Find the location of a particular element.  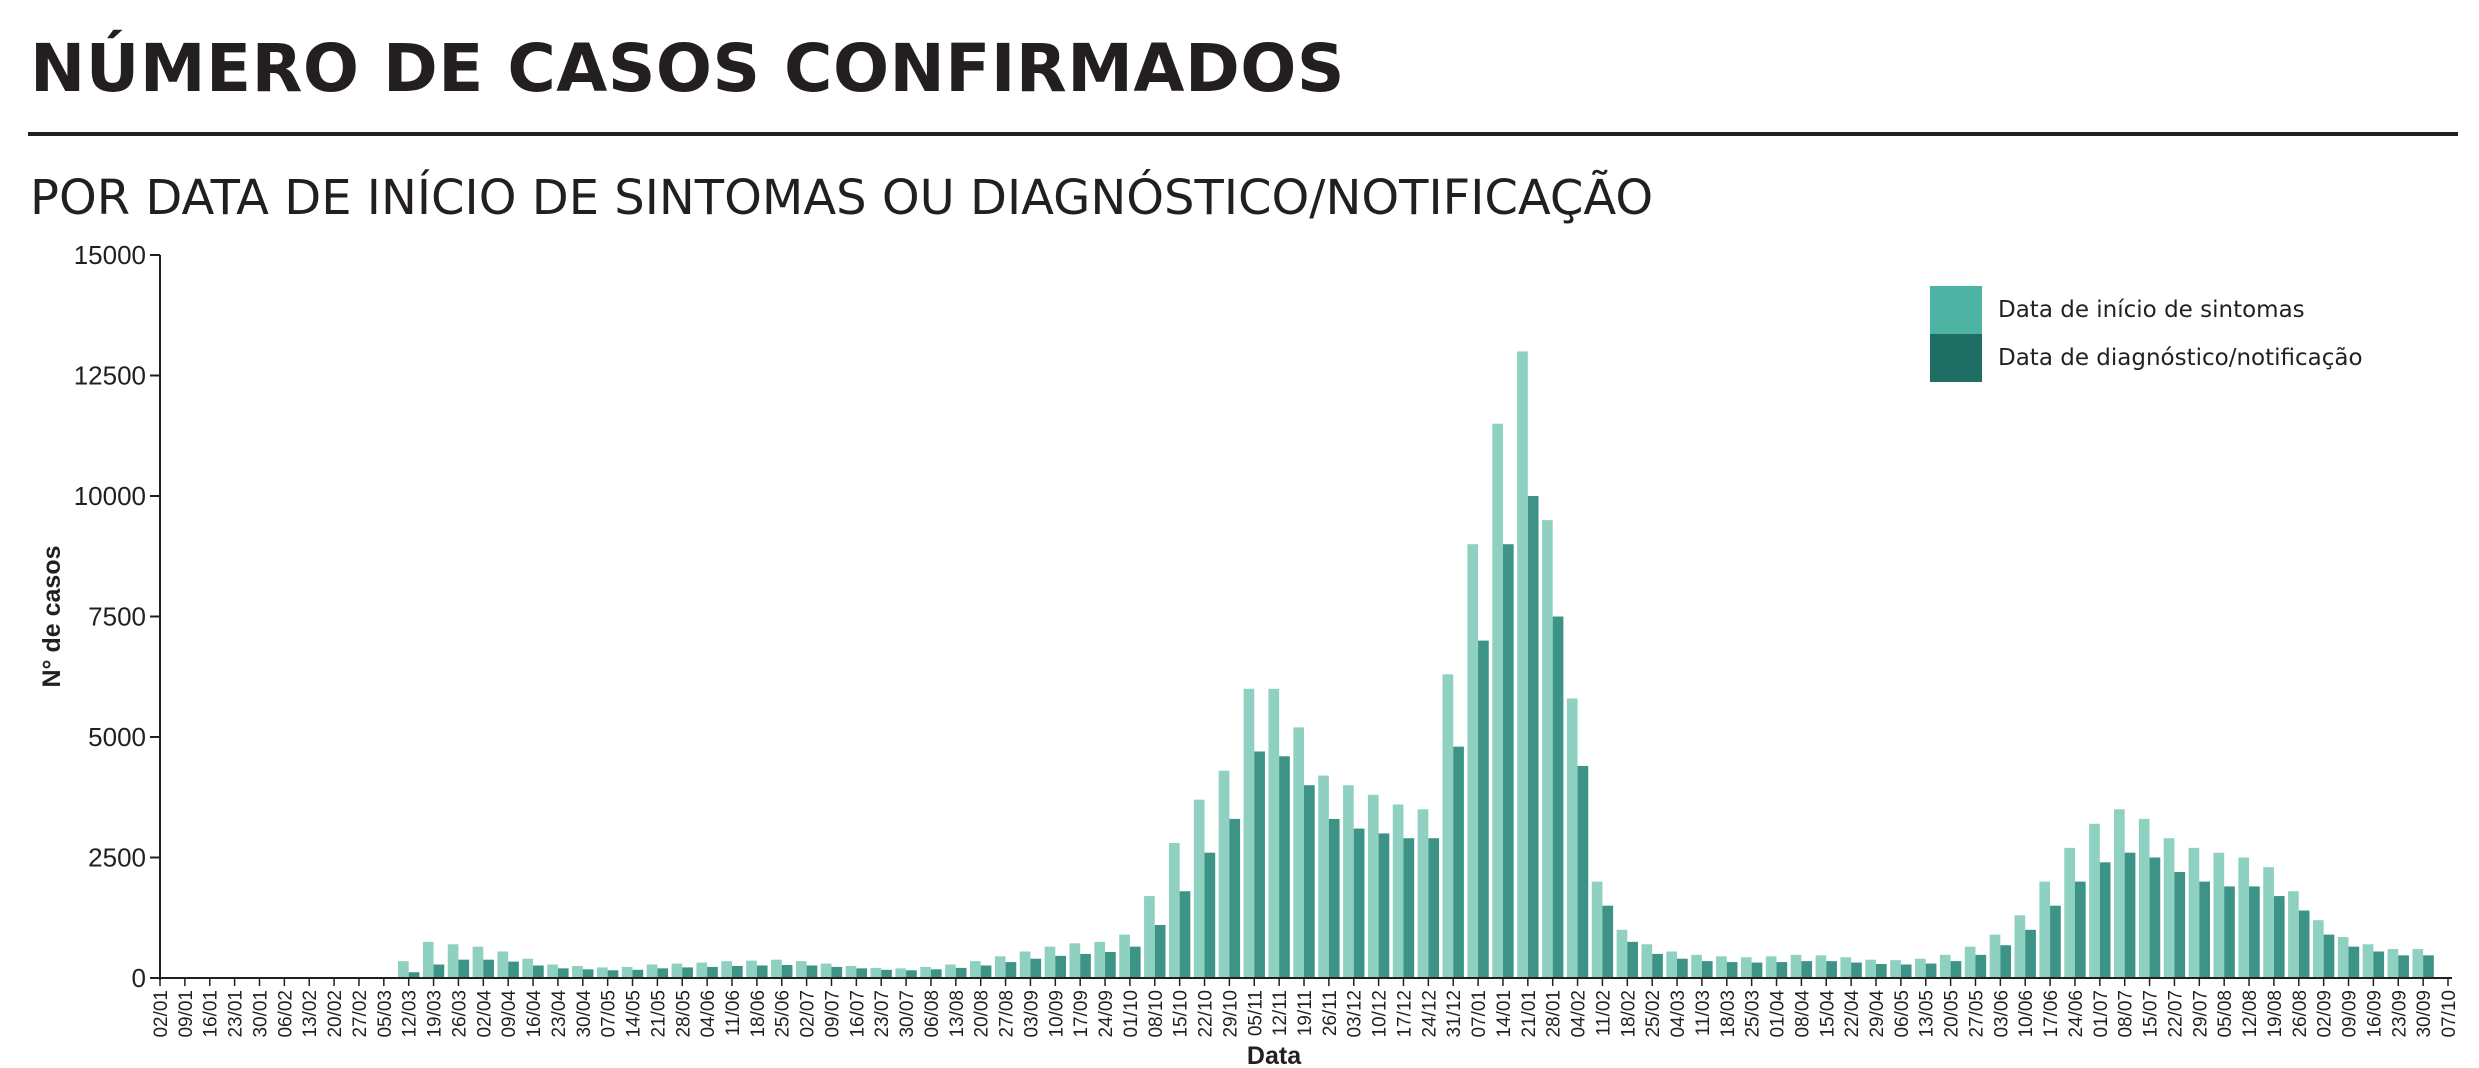

x-tick-label: 03/12 is located at coordinates (1355, 1014).